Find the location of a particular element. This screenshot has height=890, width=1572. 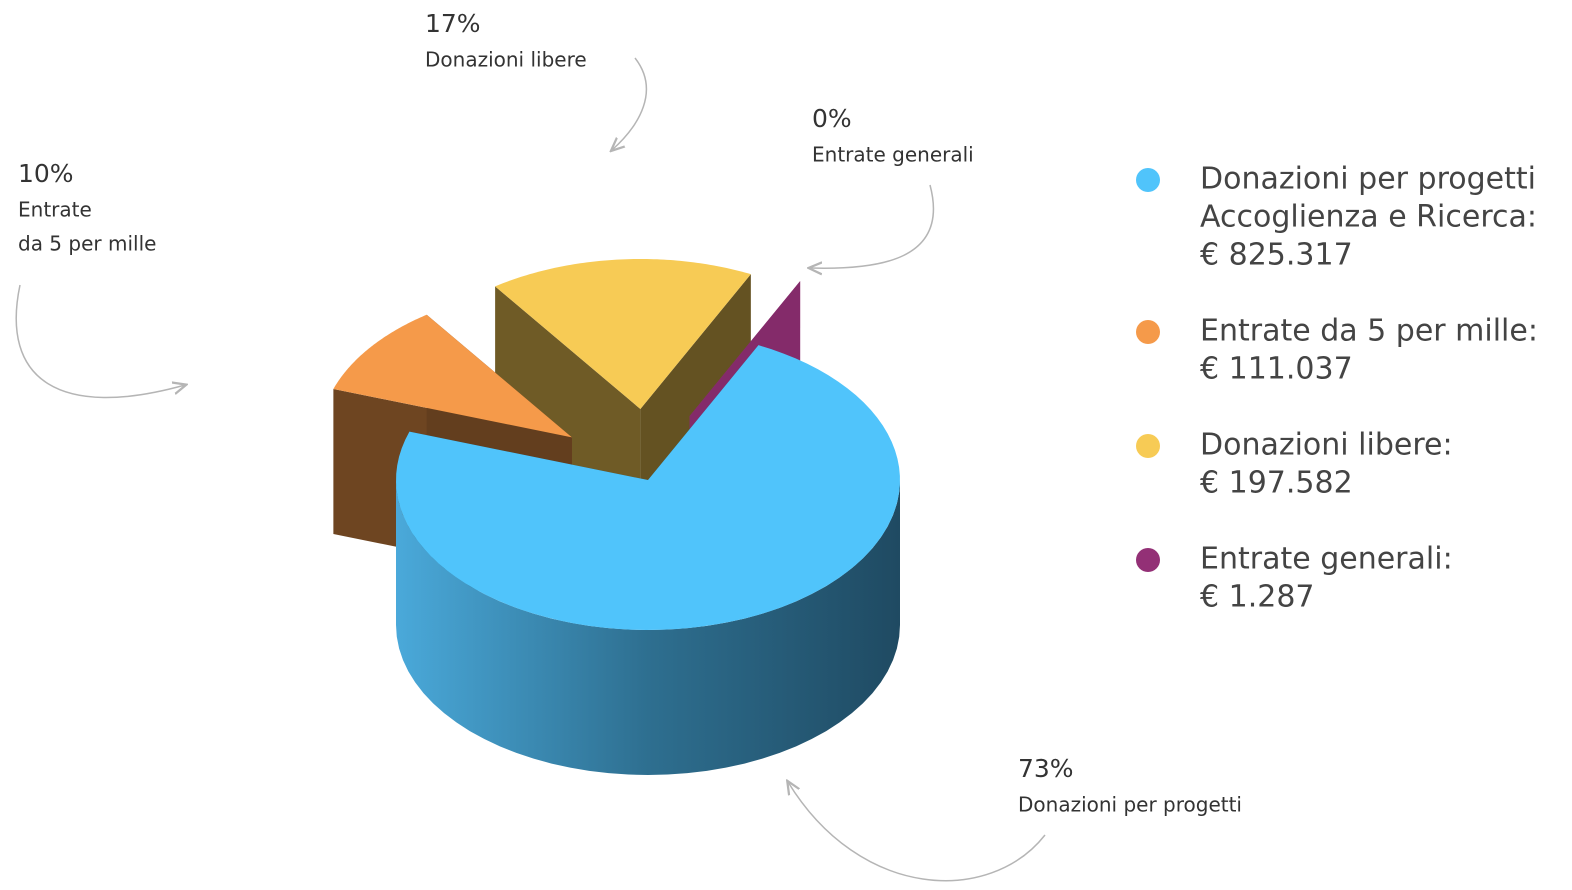

legend-label: Accoglienza e Ricerca: is located at coordinates (1368, 217).